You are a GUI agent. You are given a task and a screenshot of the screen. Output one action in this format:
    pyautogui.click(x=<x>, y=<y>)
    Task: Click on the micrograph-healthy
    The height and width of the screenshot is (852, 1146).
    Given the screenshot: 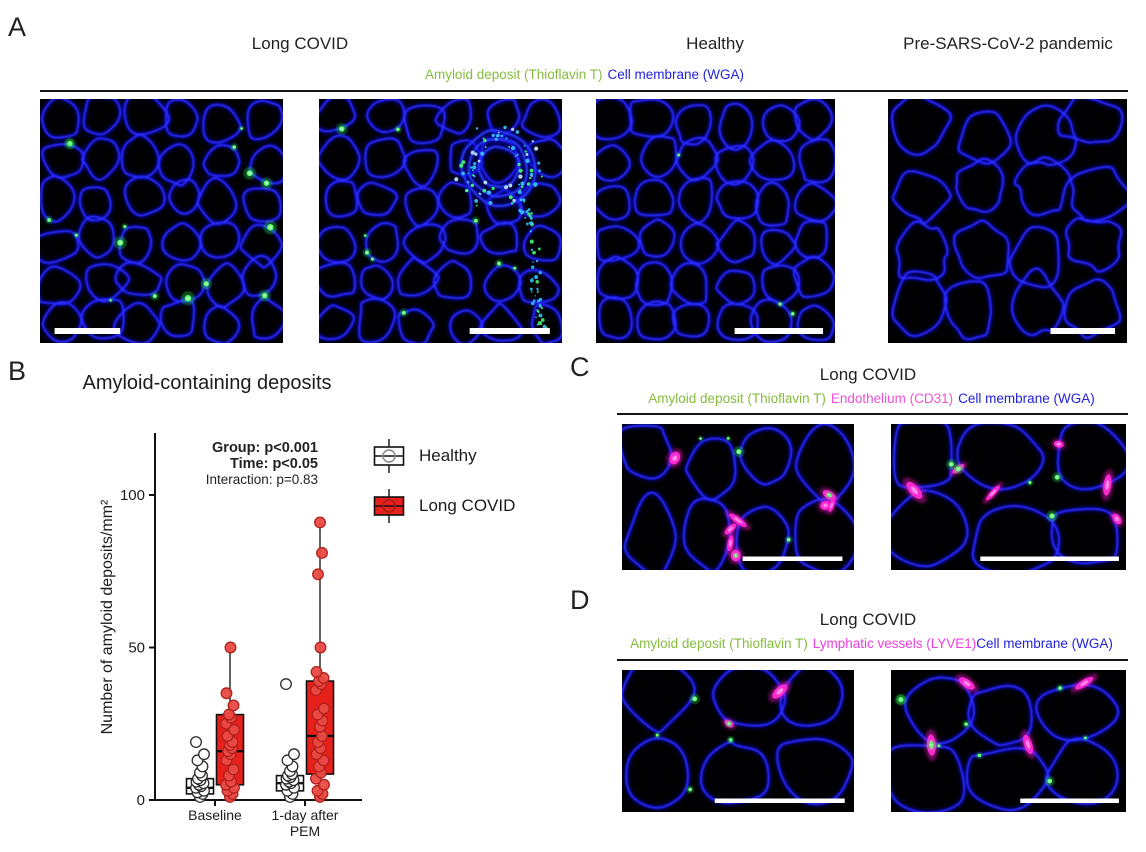 What is the action you would take?
    pyautogui.click(x=715, y=221)
    